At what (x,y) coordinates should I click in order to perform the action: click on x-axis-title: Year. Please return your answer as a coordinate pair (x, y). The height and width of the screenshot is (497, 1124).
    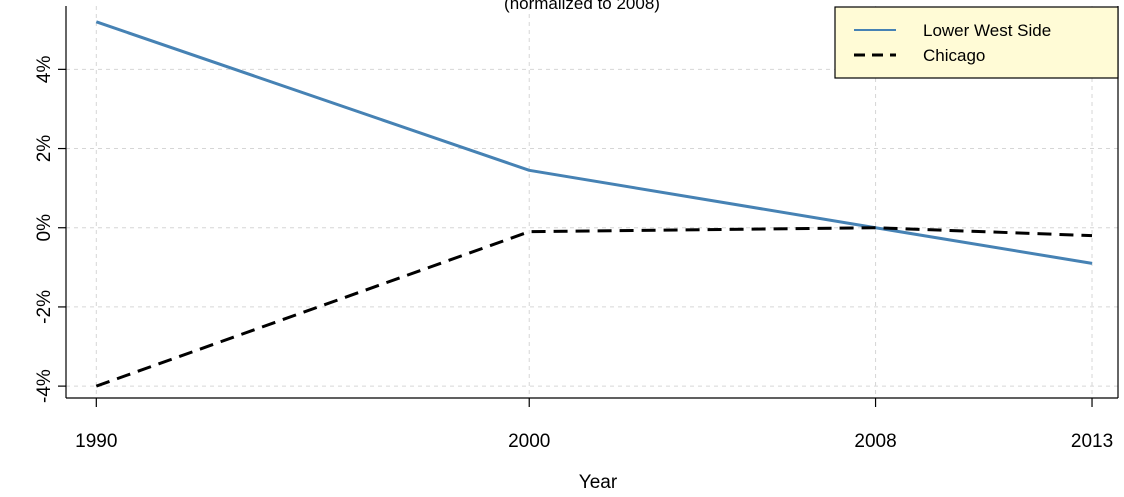
    Looking at the image, I should click on (598, 482).